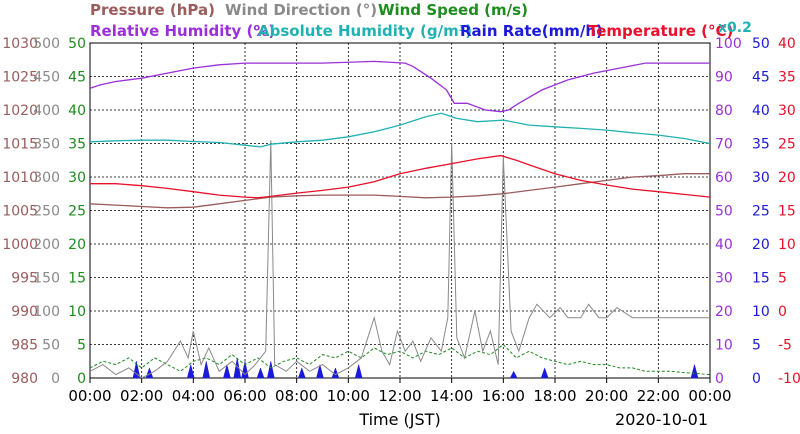 This screenshot has height=434, width=800. Describe the element at coordinates (51, 346) in the screenshot. I see `y-tick-label-left-wind-direction-deg: 50` at that location.